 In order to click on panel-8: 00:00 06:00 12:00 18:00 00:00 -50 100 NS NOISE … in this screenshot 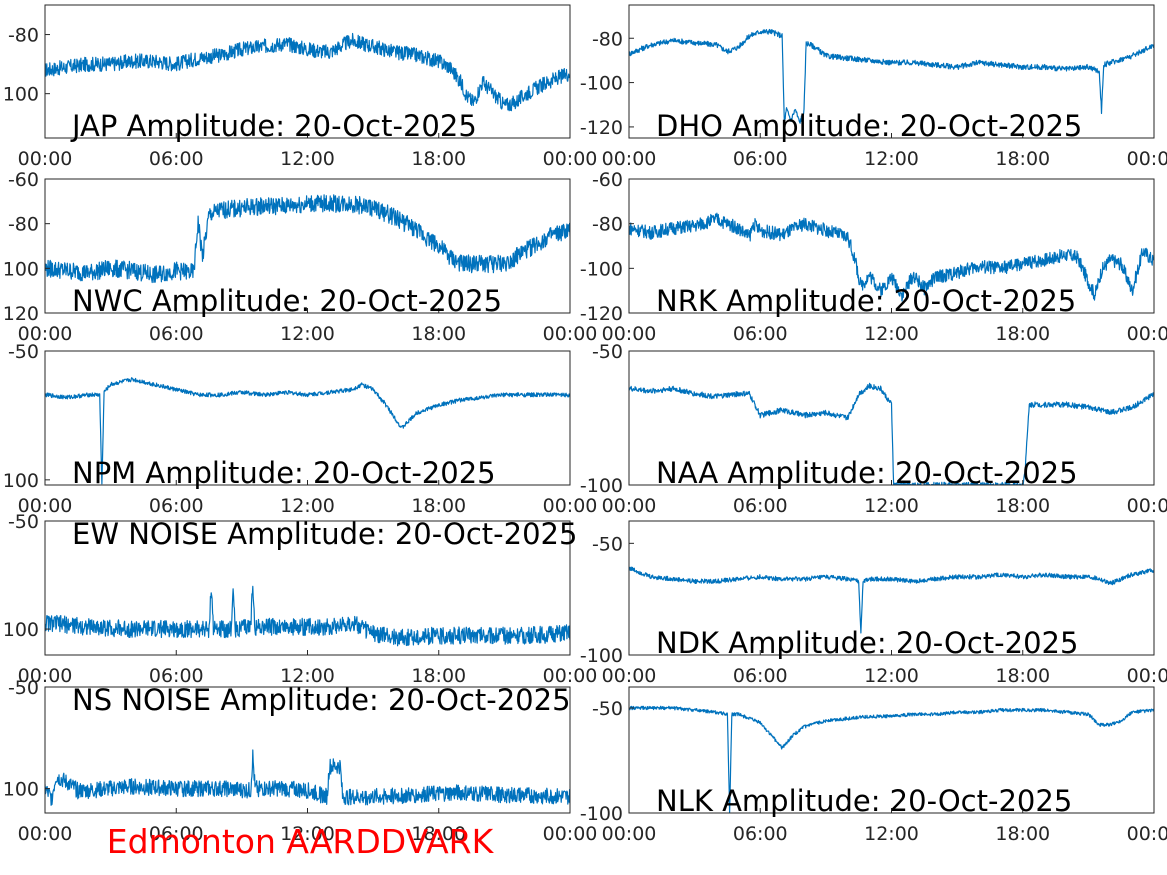, I will do `click(300, 761)`.